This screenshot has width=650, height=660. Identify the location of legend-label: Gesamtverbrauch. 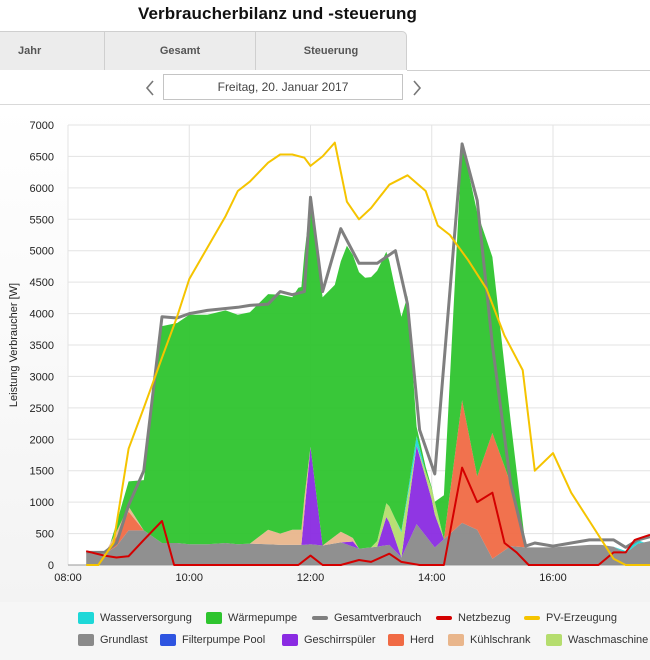
(378, 618).